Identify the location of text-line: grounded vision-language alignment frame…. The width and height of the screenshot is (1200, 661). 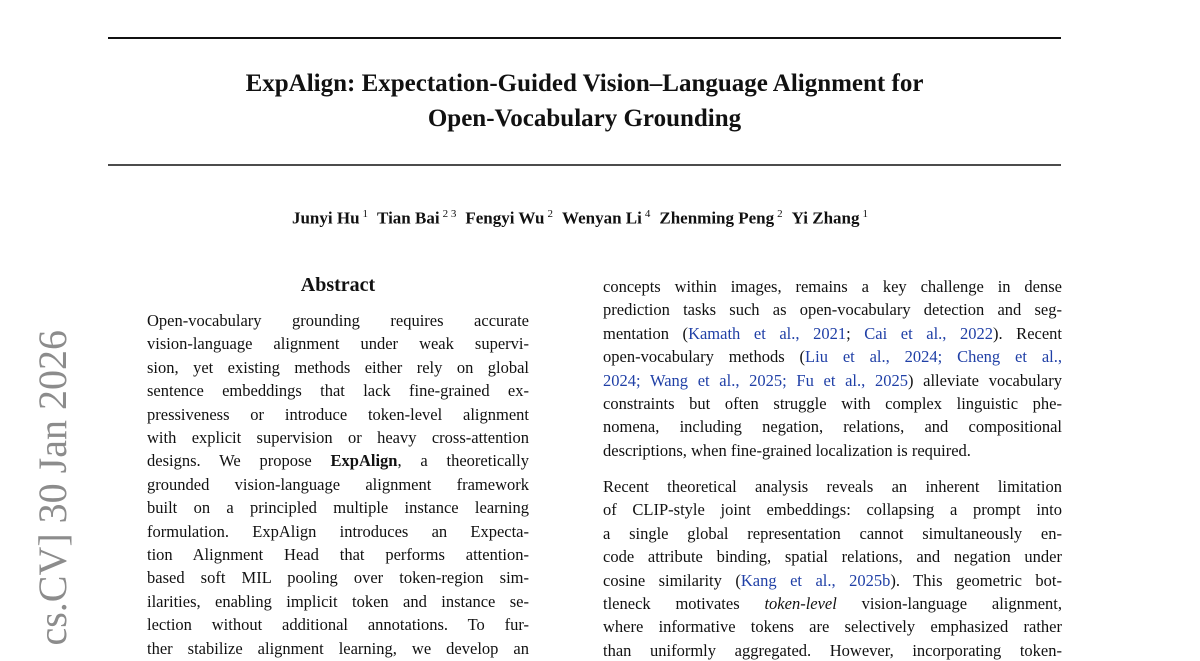
(338, 485).